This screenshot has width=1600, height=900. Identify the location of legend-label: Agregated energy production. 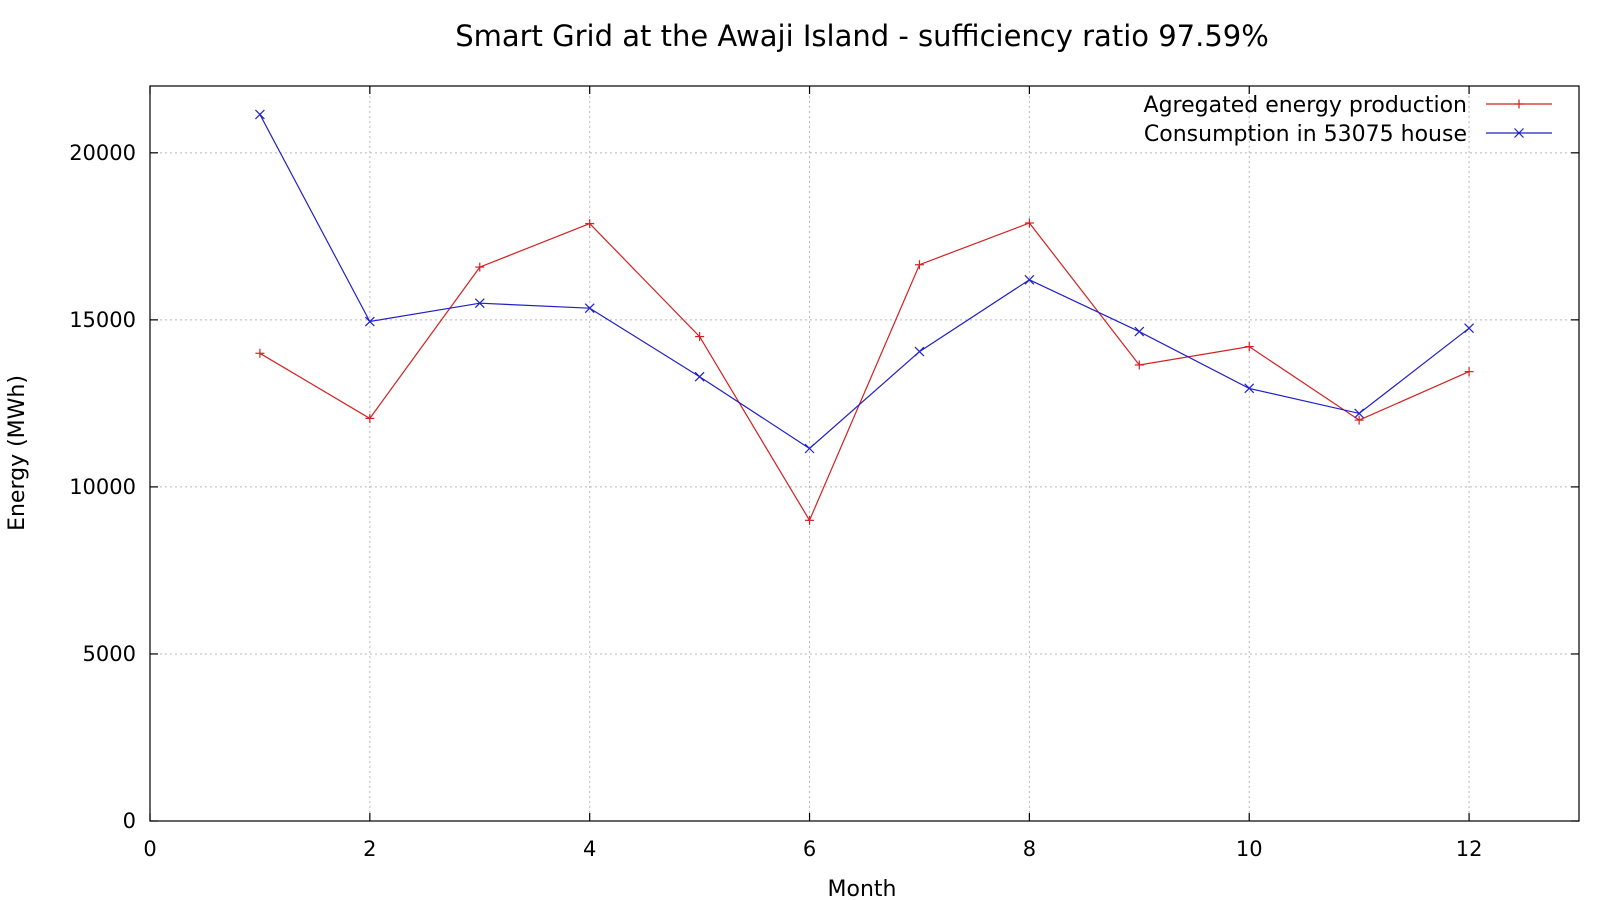
(1305, 105).